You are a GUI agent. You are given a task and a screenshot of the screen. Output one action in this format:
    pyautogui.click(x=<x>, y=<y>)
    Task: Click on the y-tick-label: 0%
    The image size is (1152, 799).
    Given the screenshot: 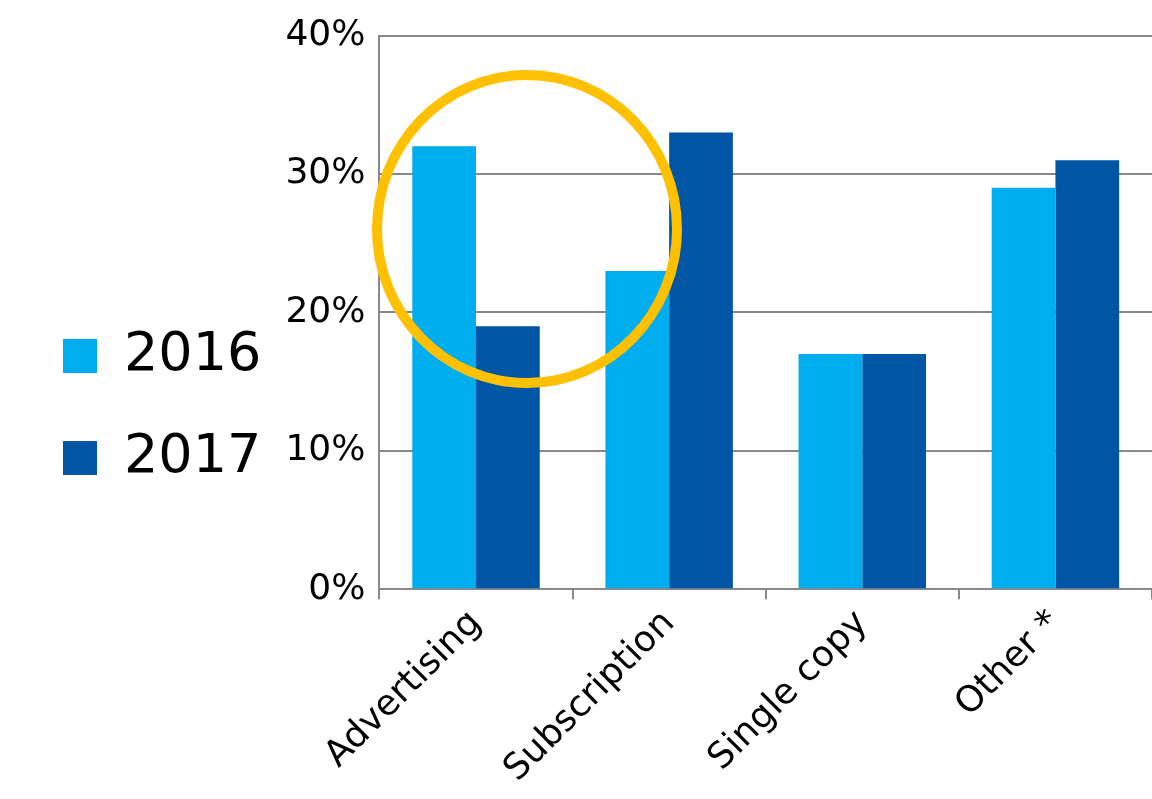 What is the action you would take?
    pyautogui.click(x=337, y=586)
    